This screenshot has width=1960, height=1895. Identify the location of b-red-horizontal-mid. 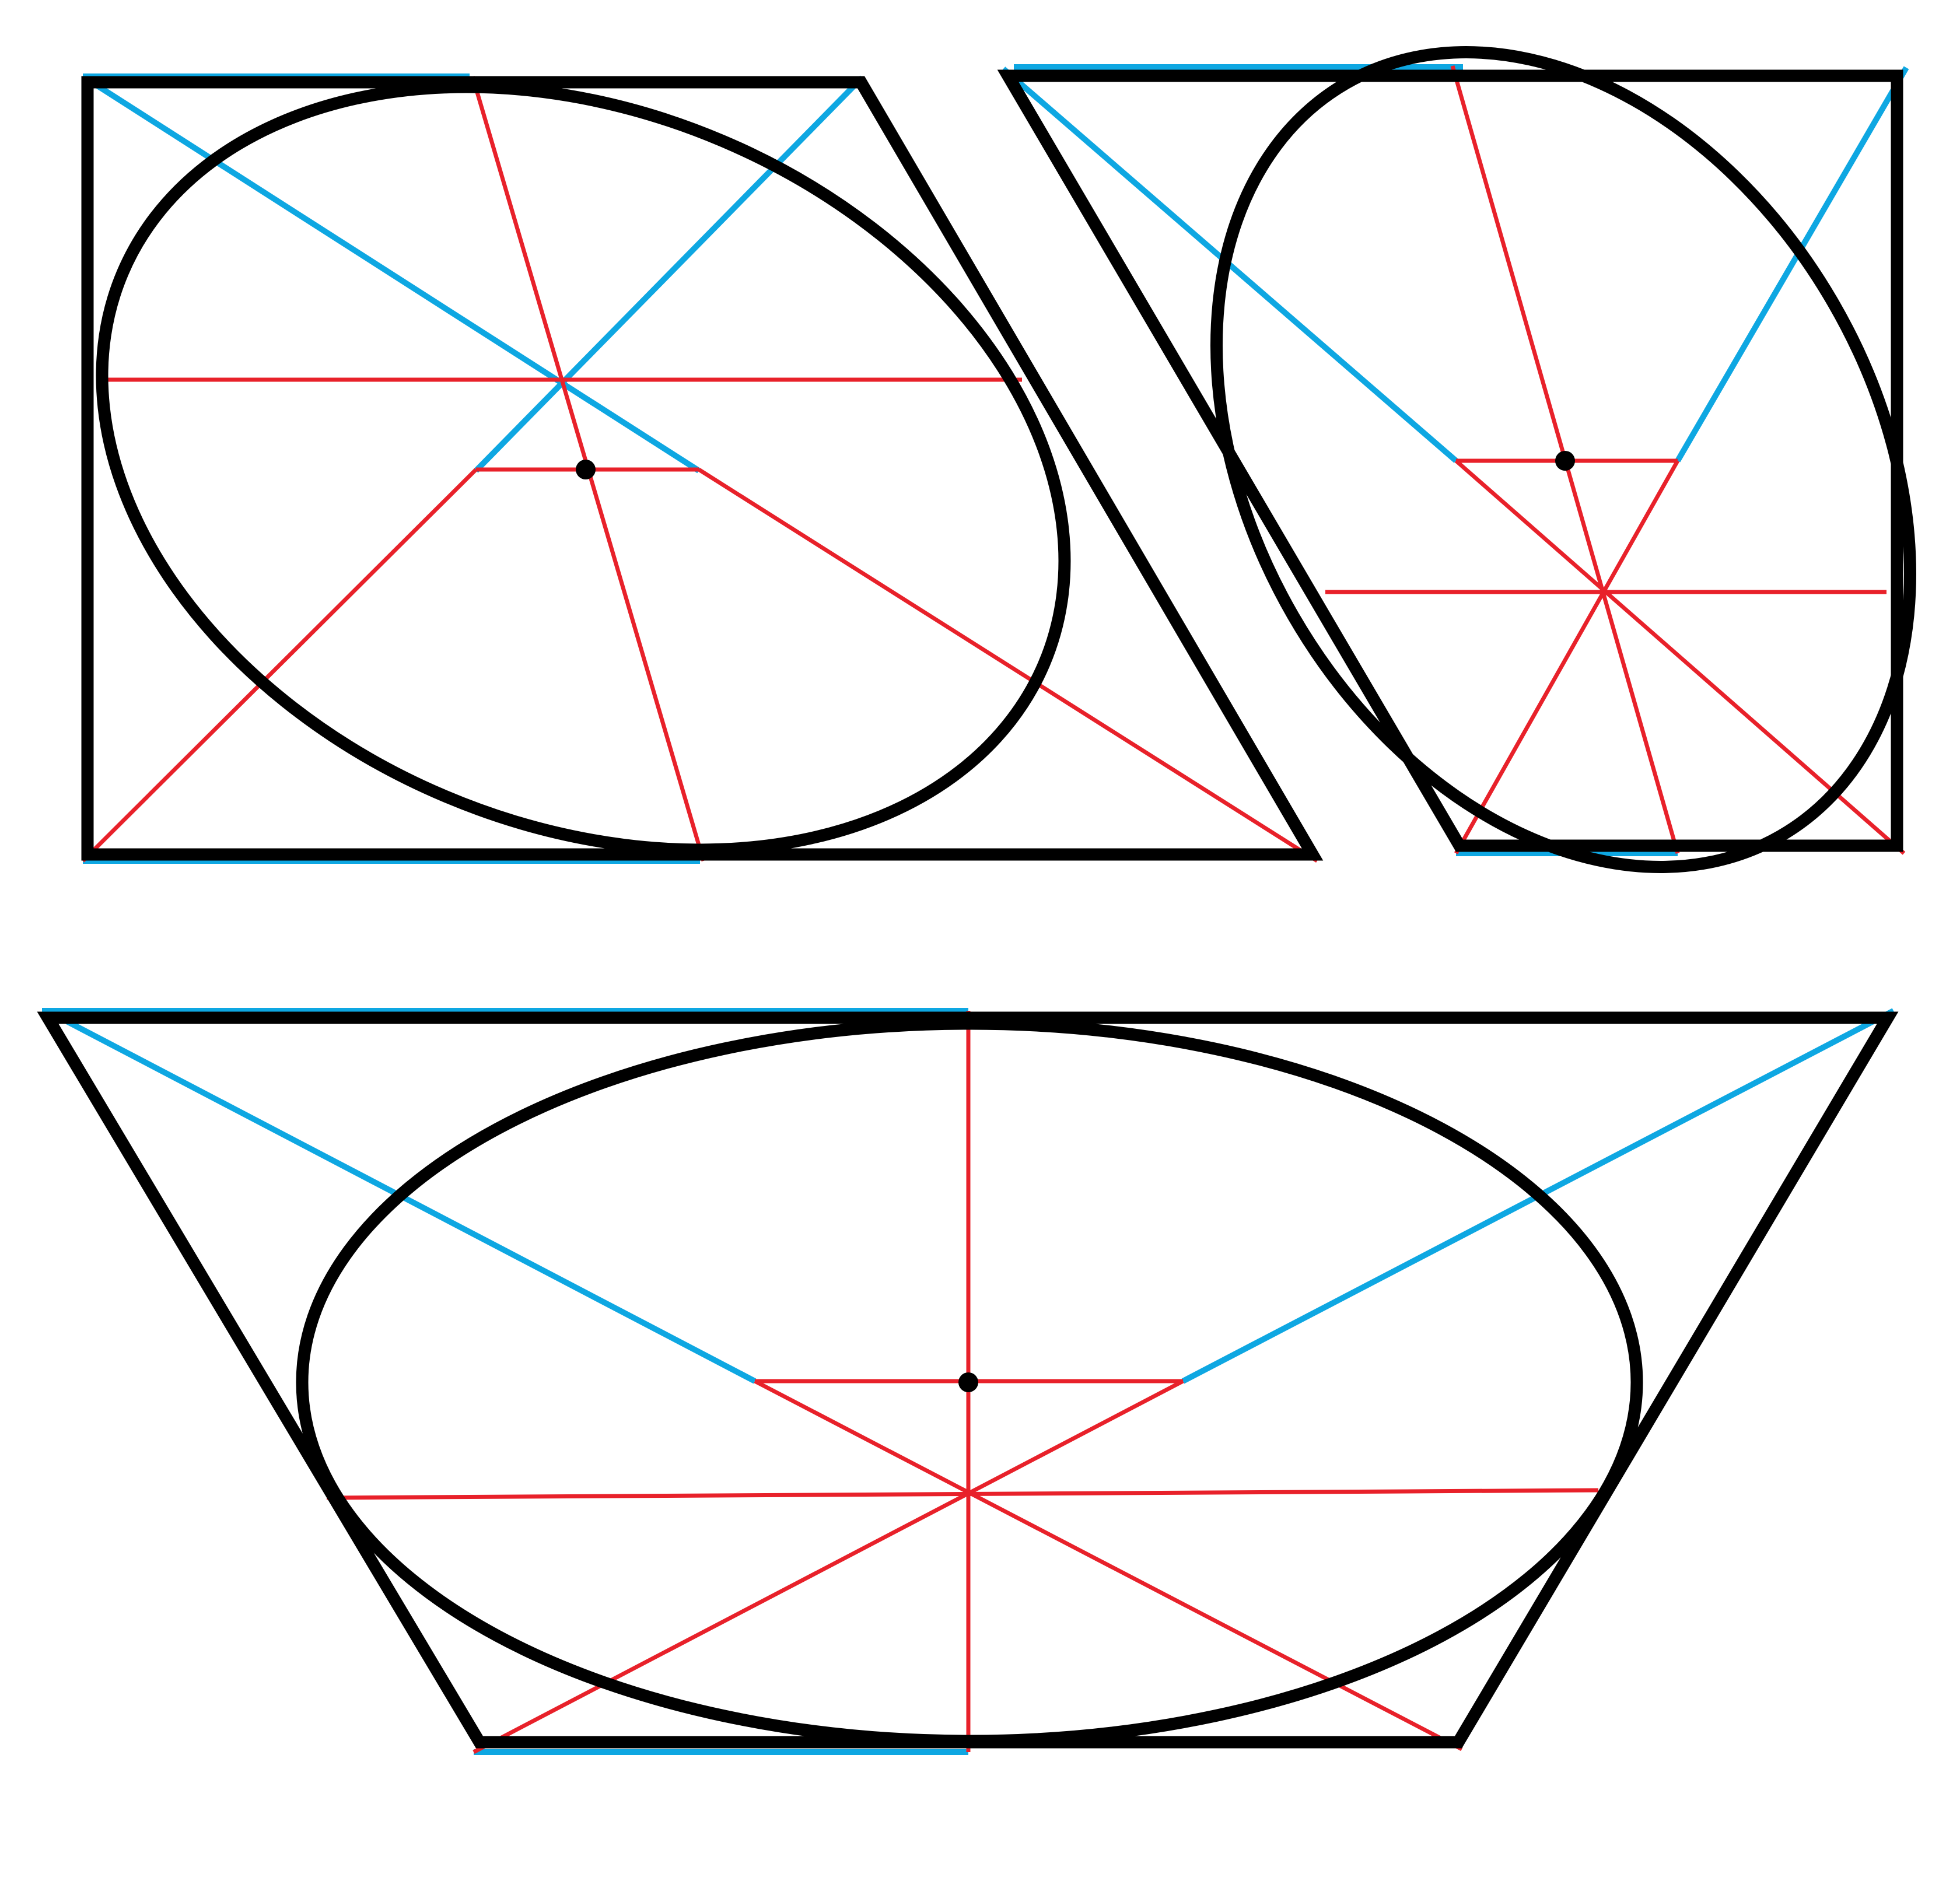
(963, 1494).